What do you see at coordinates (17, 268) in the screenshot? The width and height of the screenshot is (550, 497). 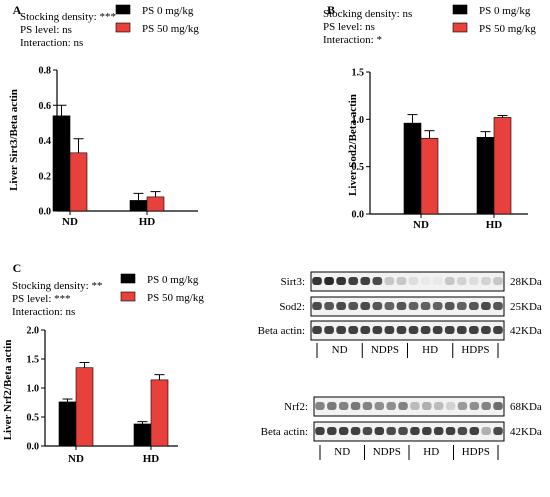 I see `panel-label: C` at bounding box center [17, 268].